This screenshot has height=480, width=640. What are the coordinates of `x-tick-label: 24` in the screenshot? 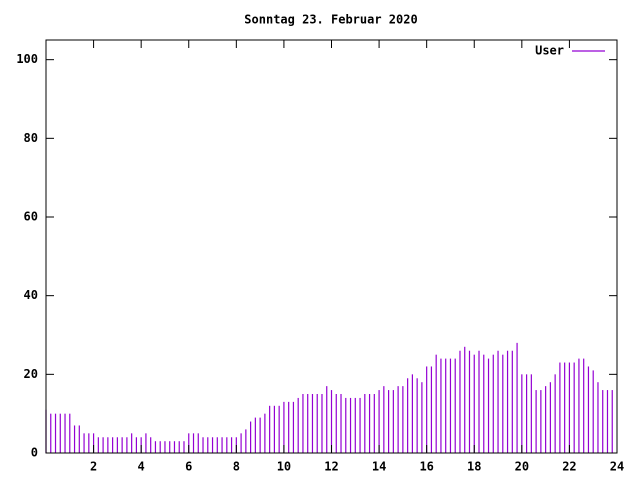 It's located at (617, 467).